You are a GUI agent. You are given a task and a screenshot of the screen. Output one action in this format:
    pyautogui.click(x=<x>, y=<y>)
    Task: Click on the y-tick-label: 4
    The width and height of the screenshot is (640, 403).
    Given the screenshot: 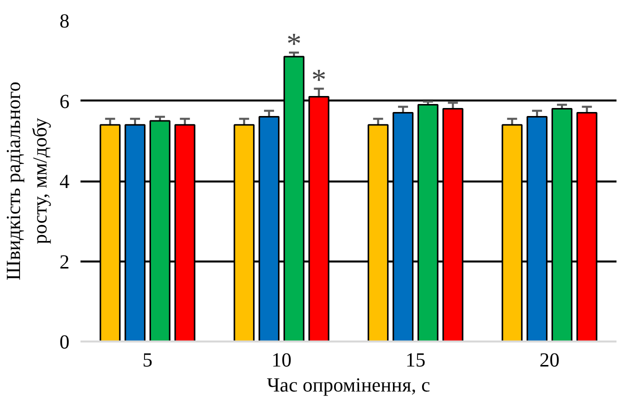 What is the action you would take?
    pyautogui.click(x=65, y=182)
    